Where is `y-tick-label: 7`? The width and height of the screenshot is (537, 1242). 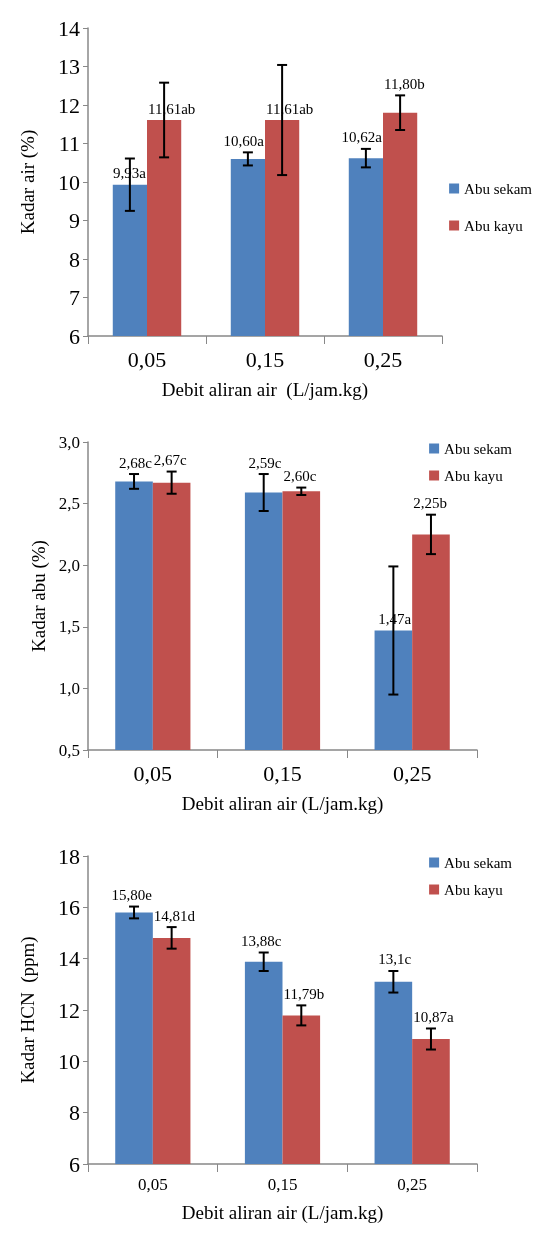 y-tick-label: 7 is located at coordinates (74, 297).